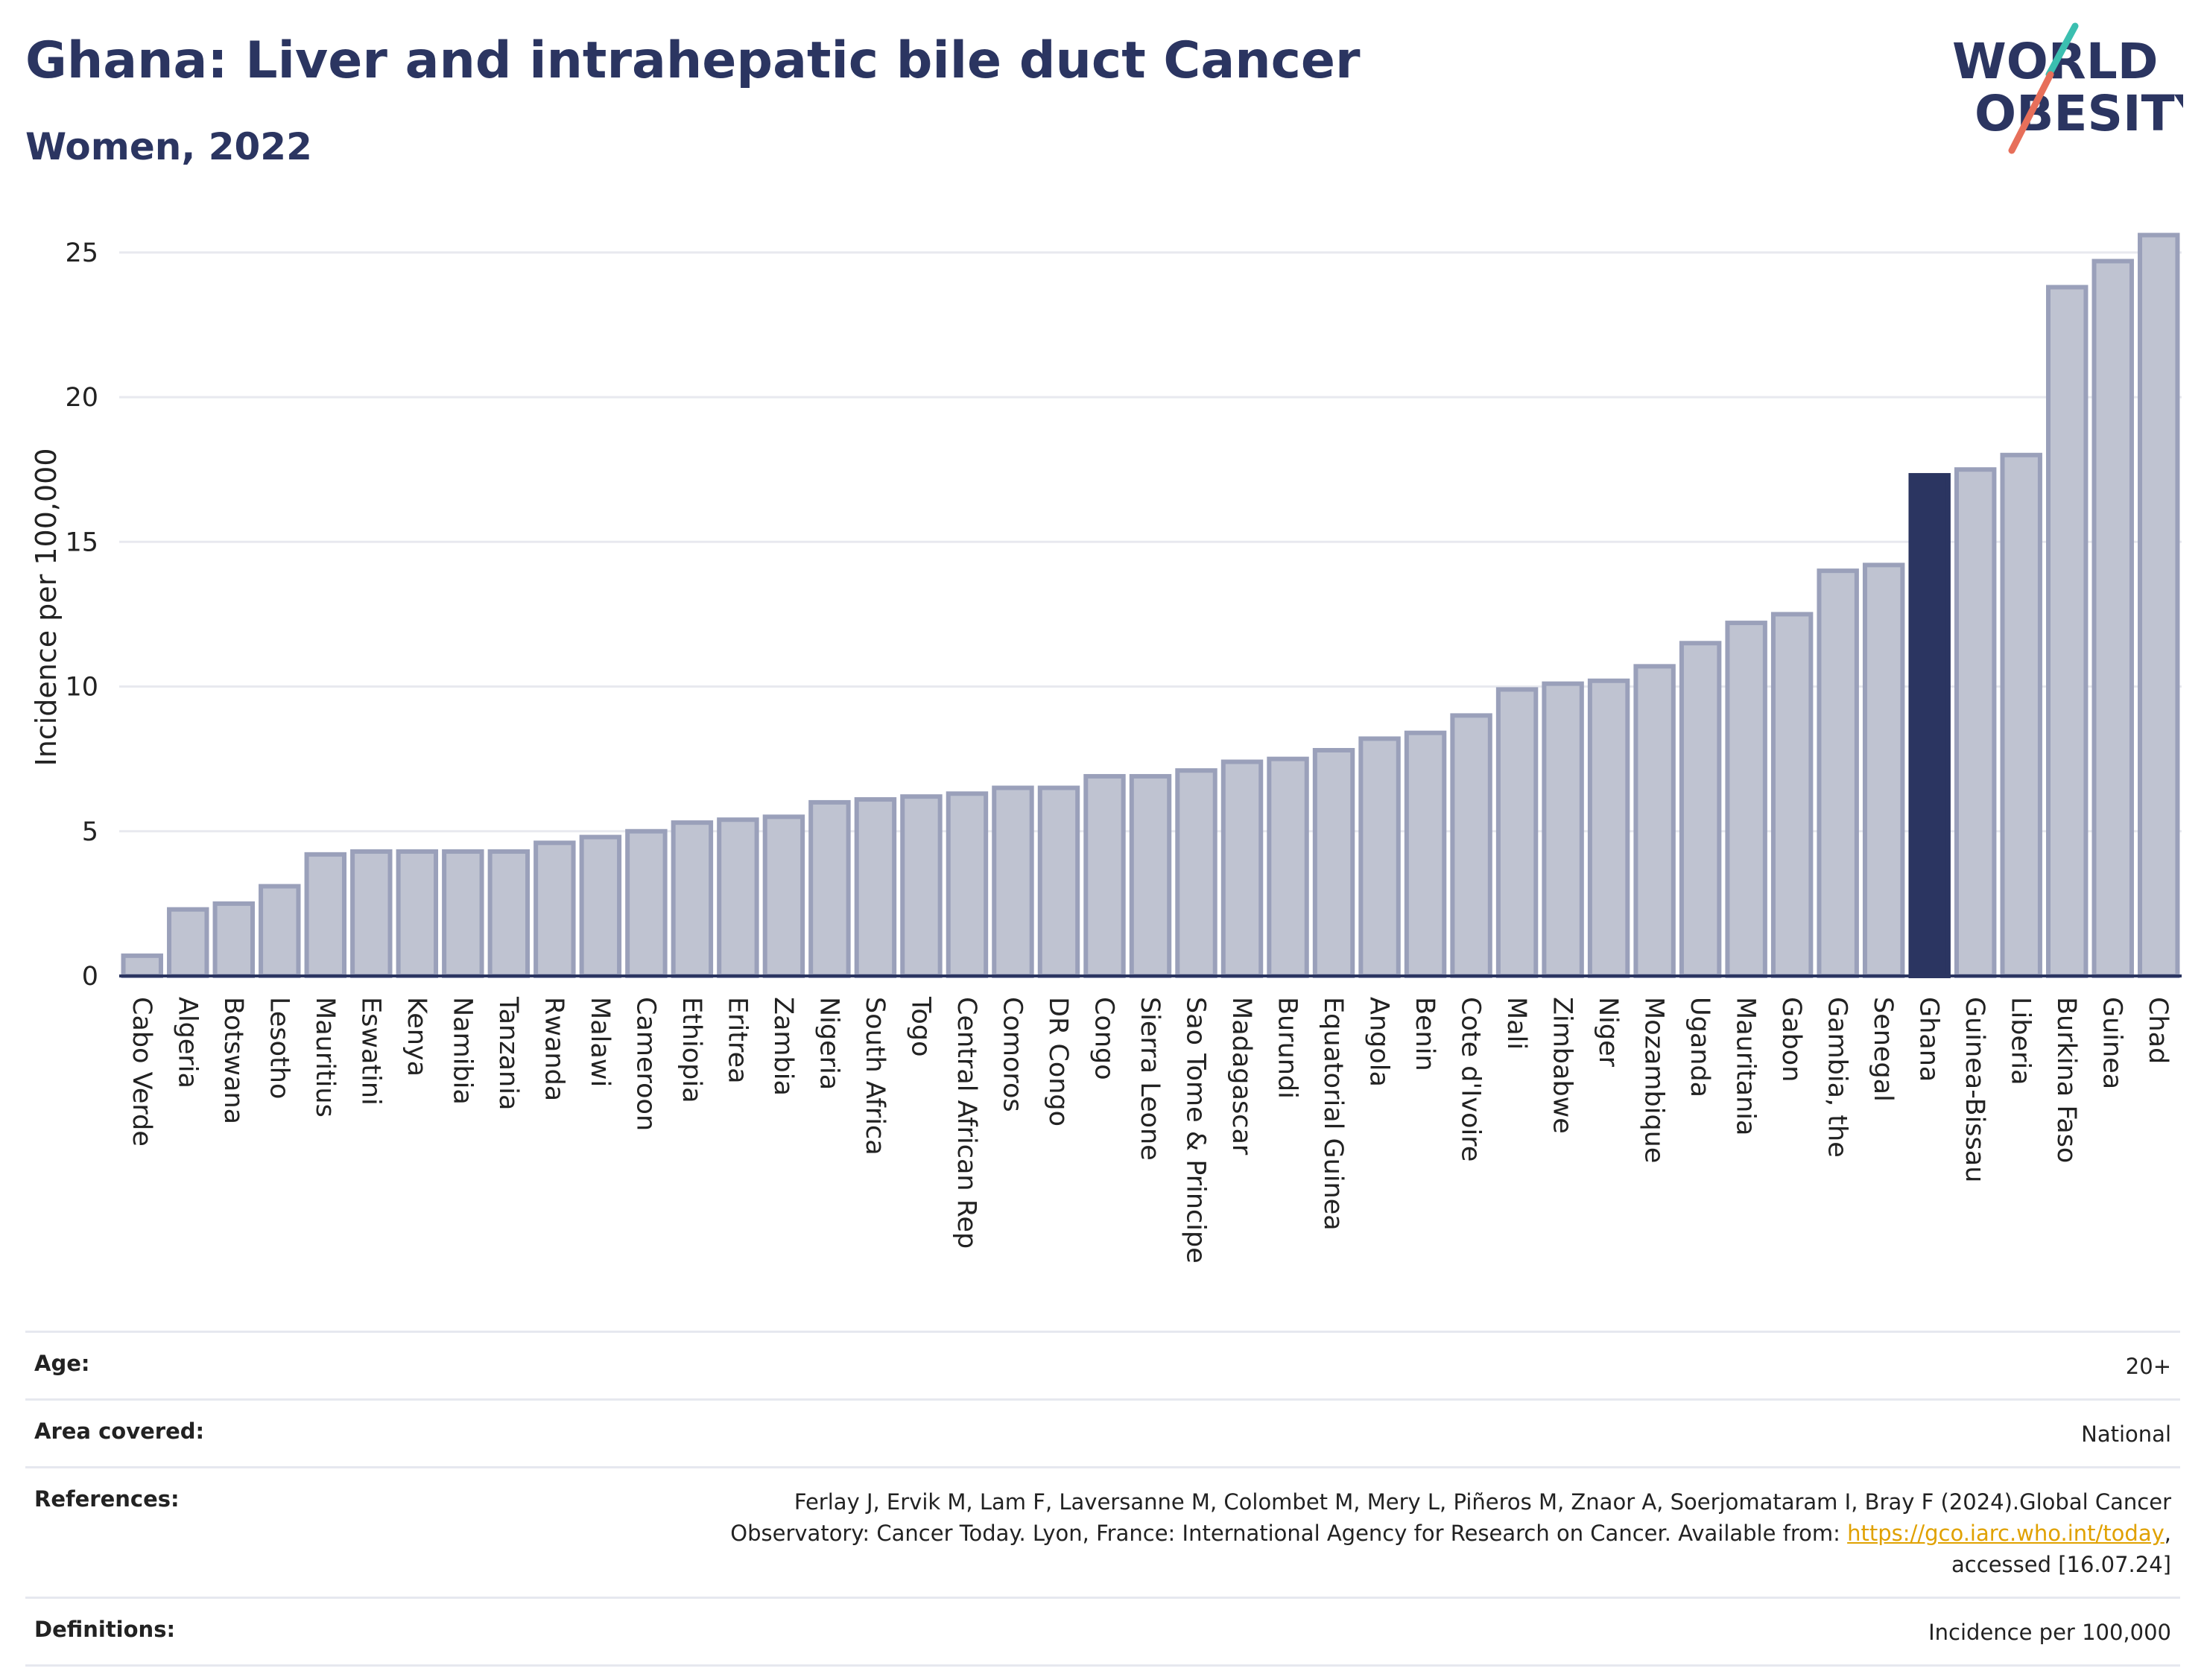  Describe the element at coordinates (2006, 1533) in the screenshot. I see `references-link: https://gco.iarc.who.int/today` at that location.